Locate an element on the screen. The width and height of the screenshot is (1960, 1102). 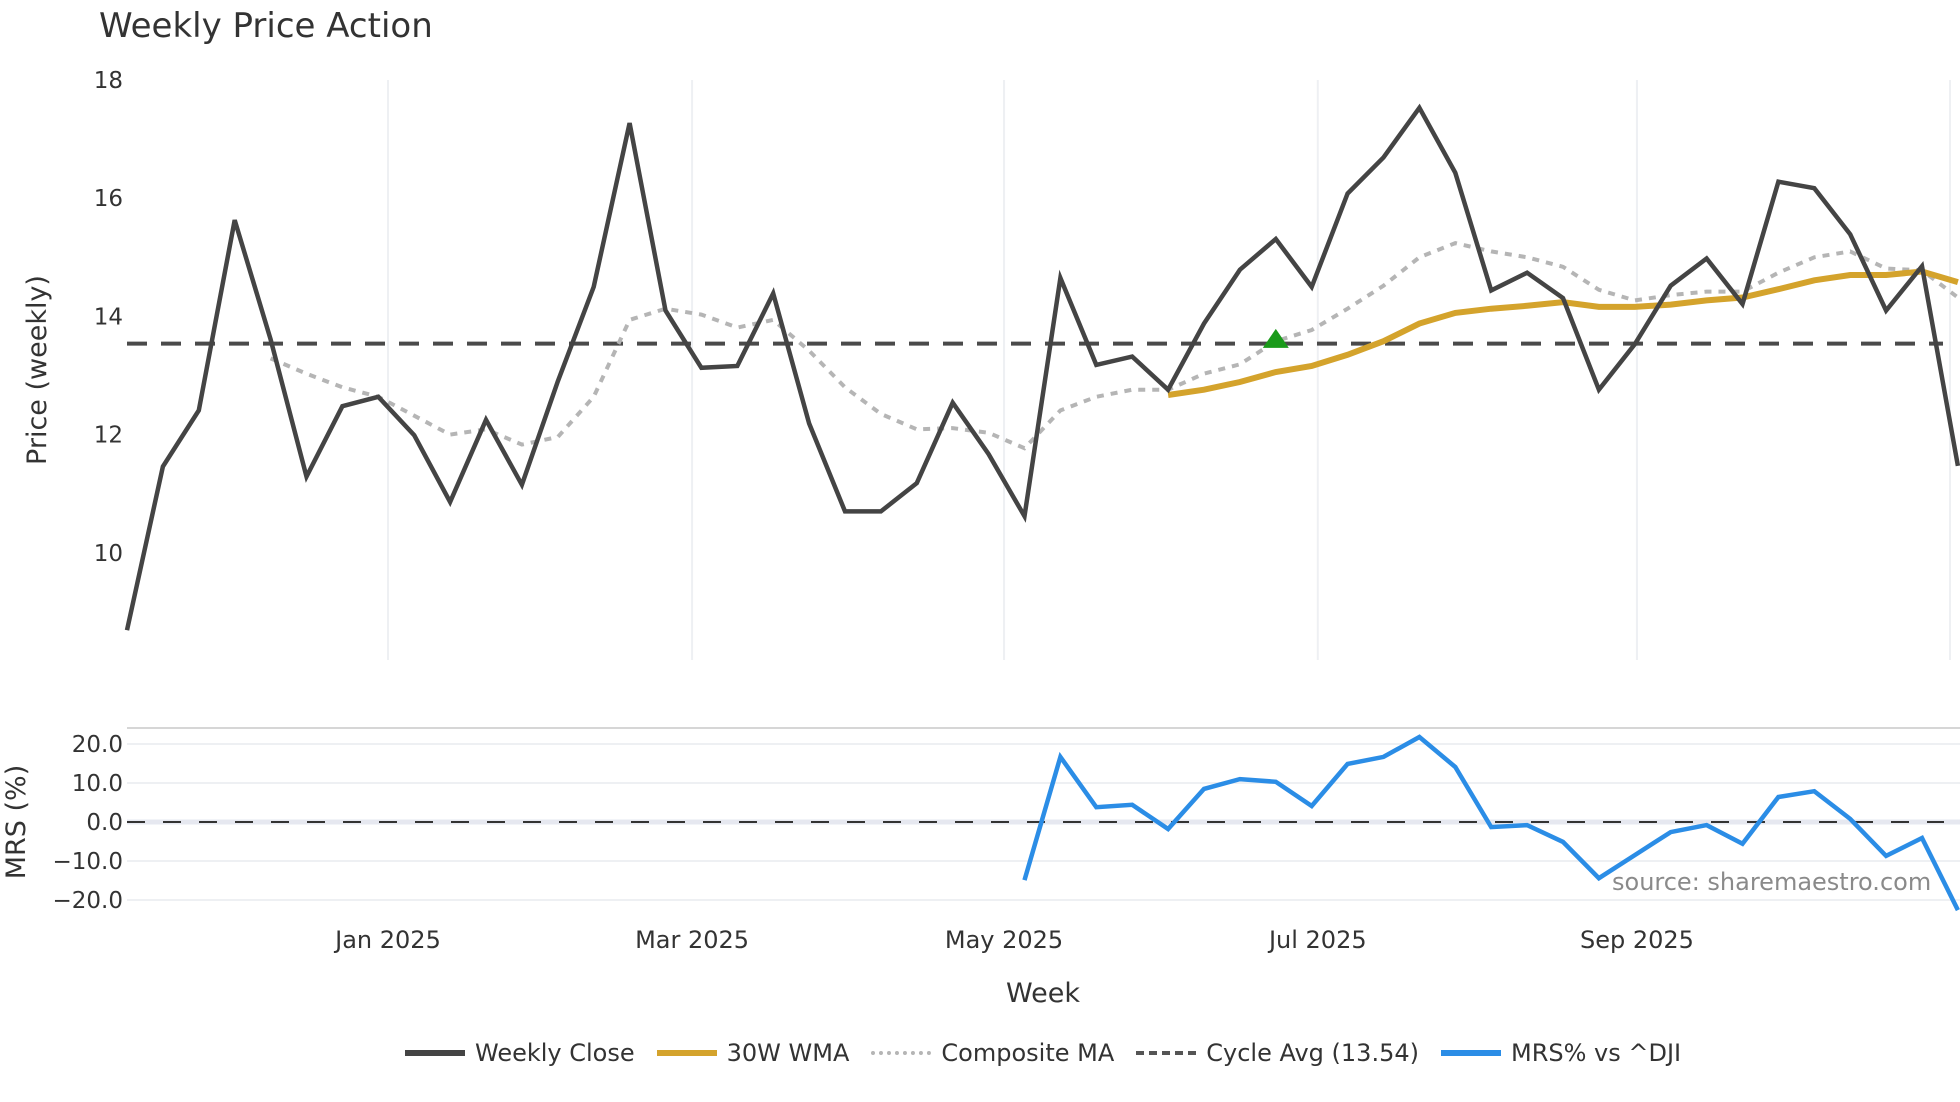
mrs-tick-label: −10.0 is located at coordinates (88, 862).